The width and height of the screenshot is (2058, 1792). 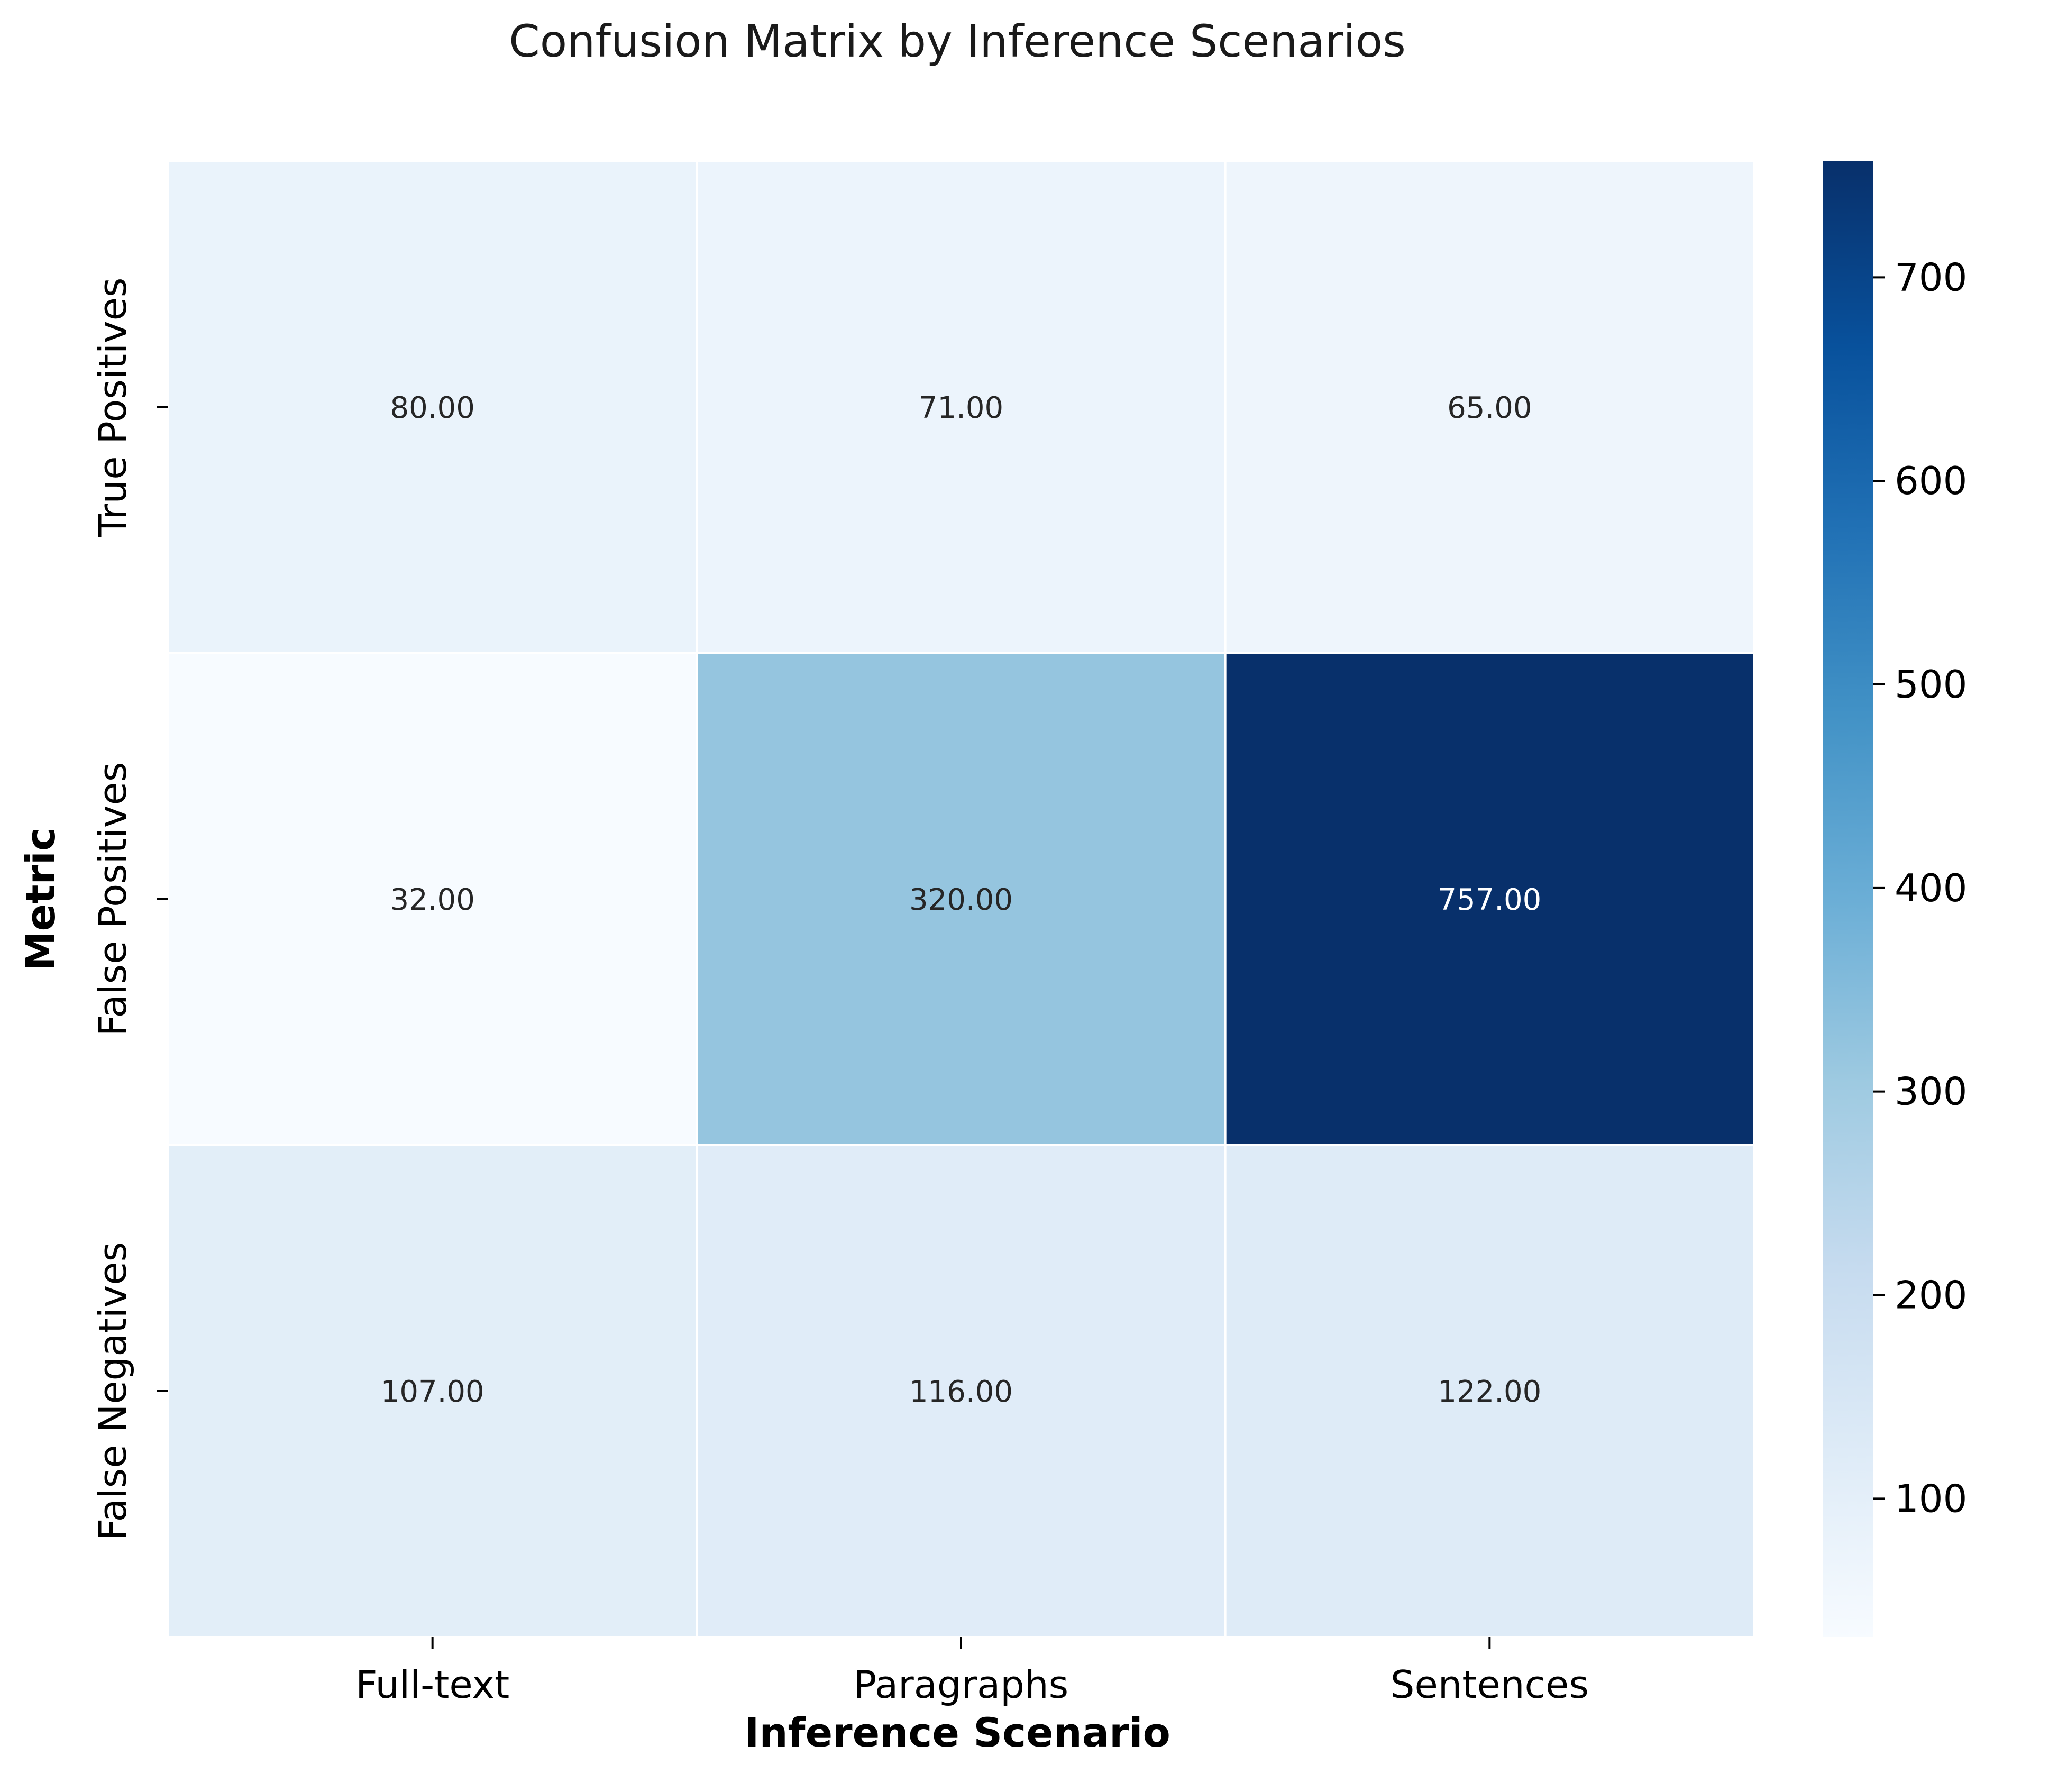 What do you see at coordinates (432, 1684) in the screenshot?
I see `x-tick-label: Full-text` at bounding box center [432, 1684].